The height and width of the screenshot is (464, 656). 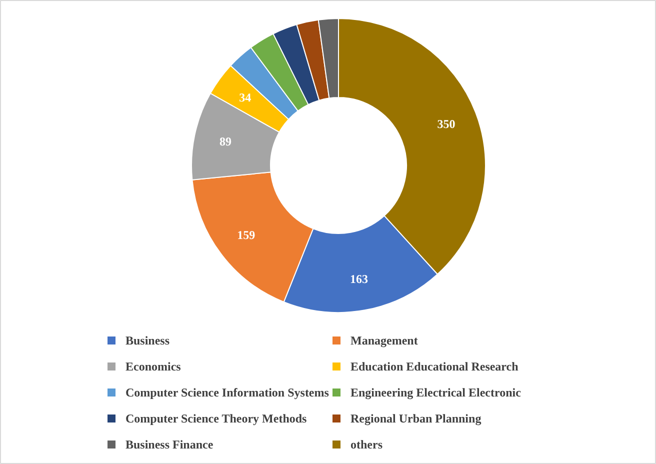 I want to click on data-label: 89, so click(x=225, y=141).